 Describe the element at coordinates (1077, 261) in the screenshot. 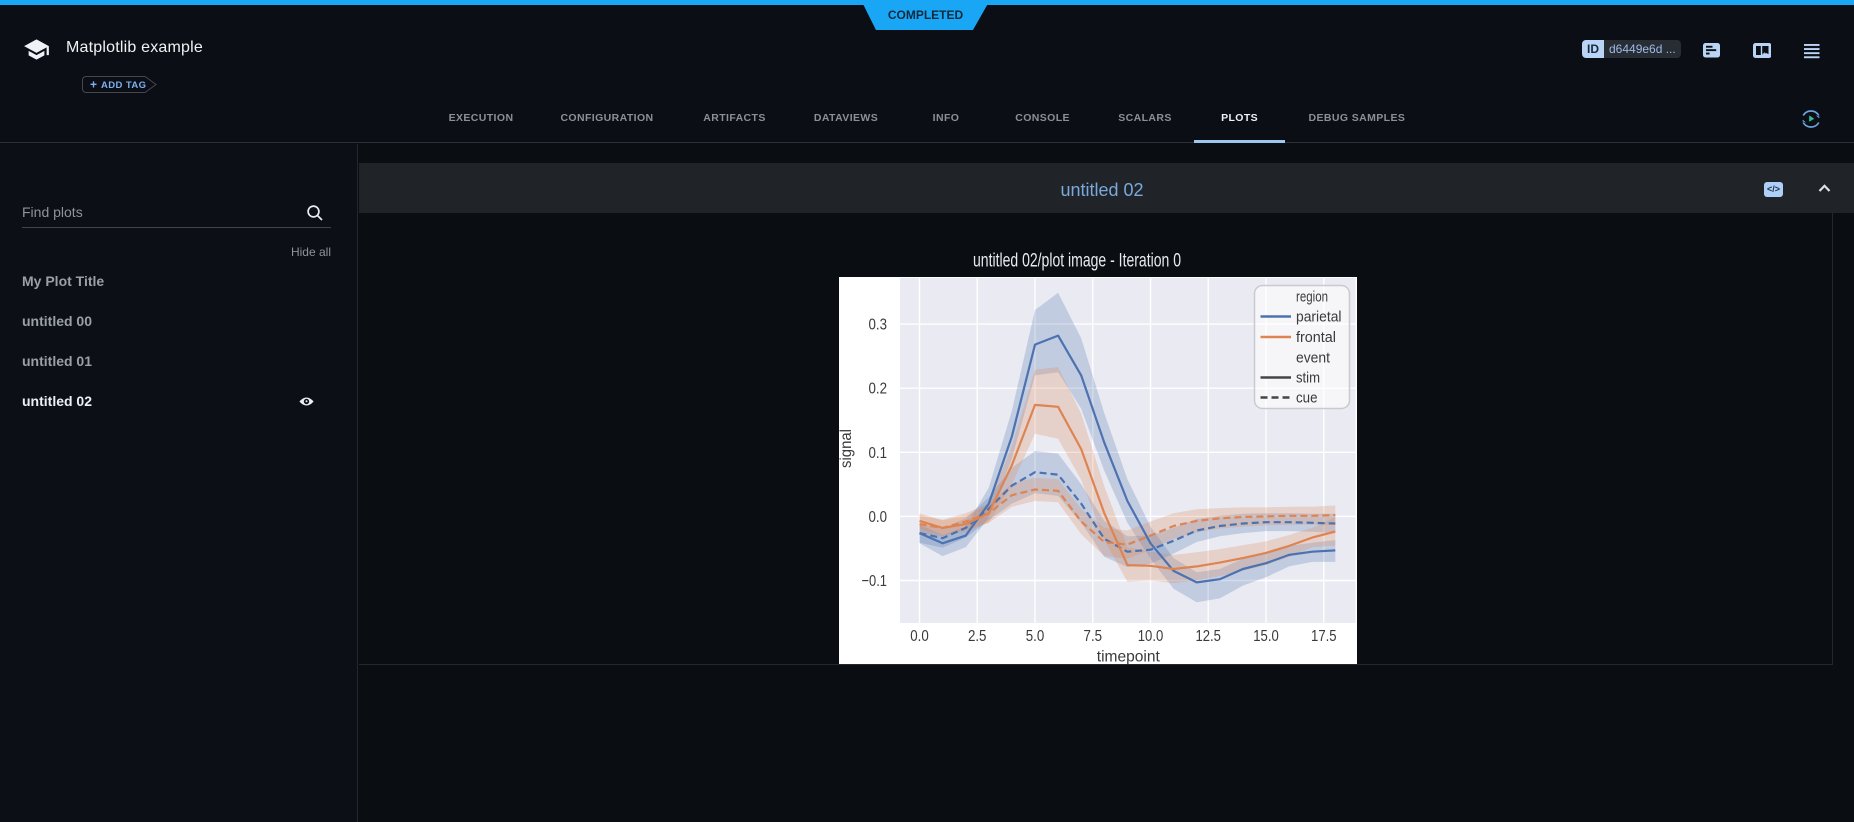

I see `svg-text:untitled 02/plot image - Itera: untitled 02/plot image - Iteration 0` at that location.